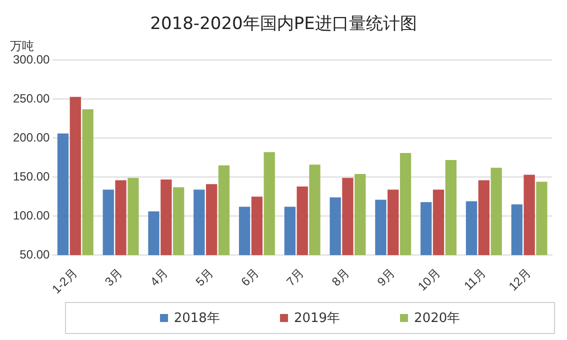  Describe the element at coordinates (31, 137) in the screenshot. I see `y-tick-label: 200.00` at that location.